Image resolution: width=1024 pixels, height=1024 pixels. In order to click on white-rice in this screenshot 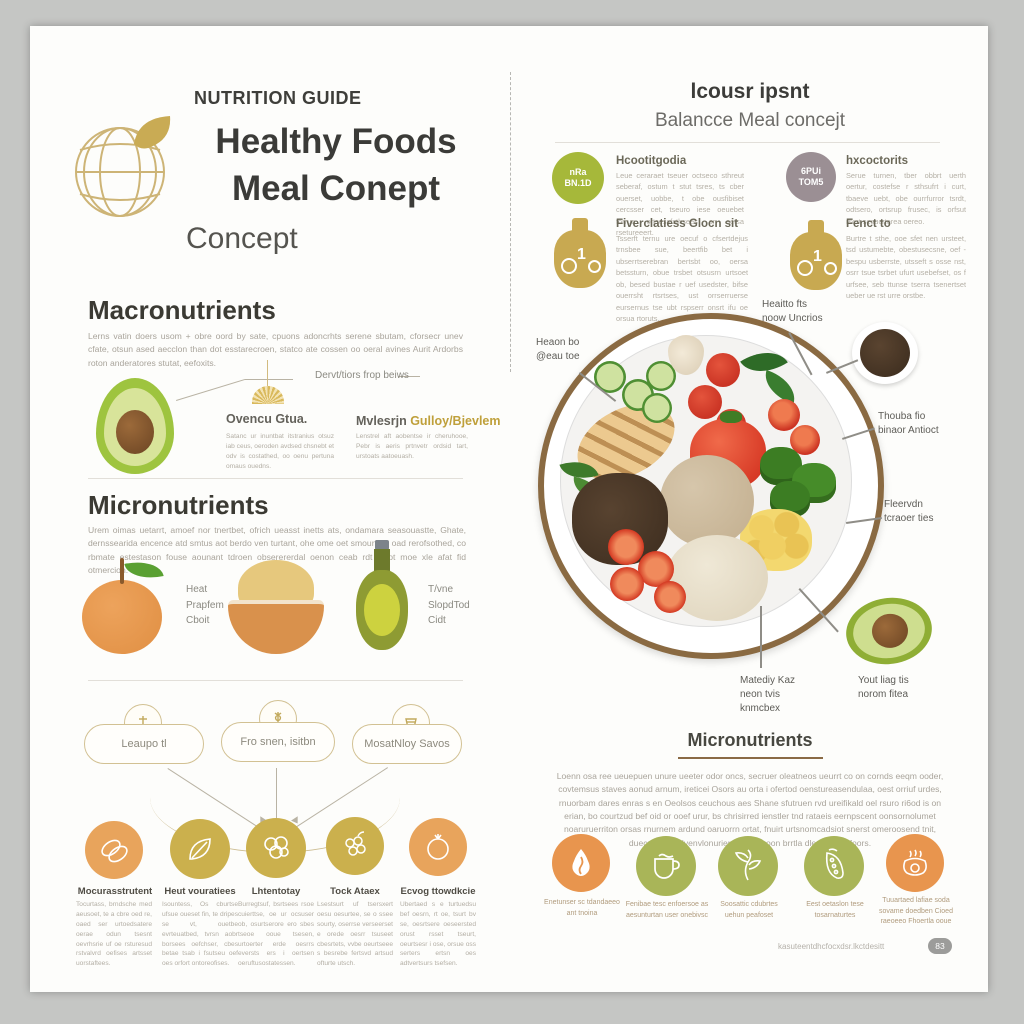, I will do `click(717, 578)`.